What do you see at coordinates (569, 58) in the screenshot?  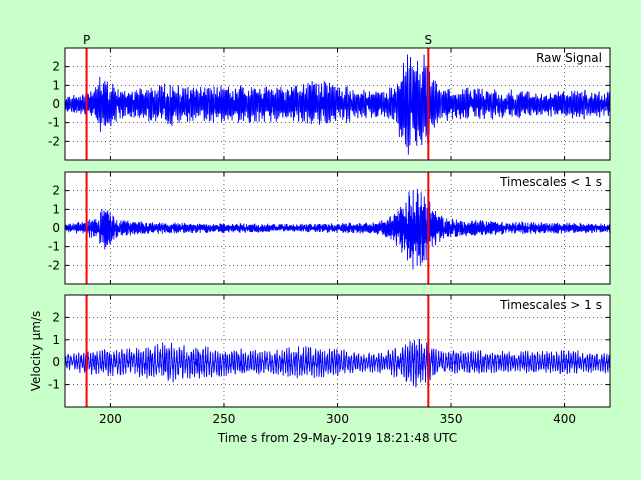 I see `panel-title: Raw Signal` at bounding box center [569, 58].